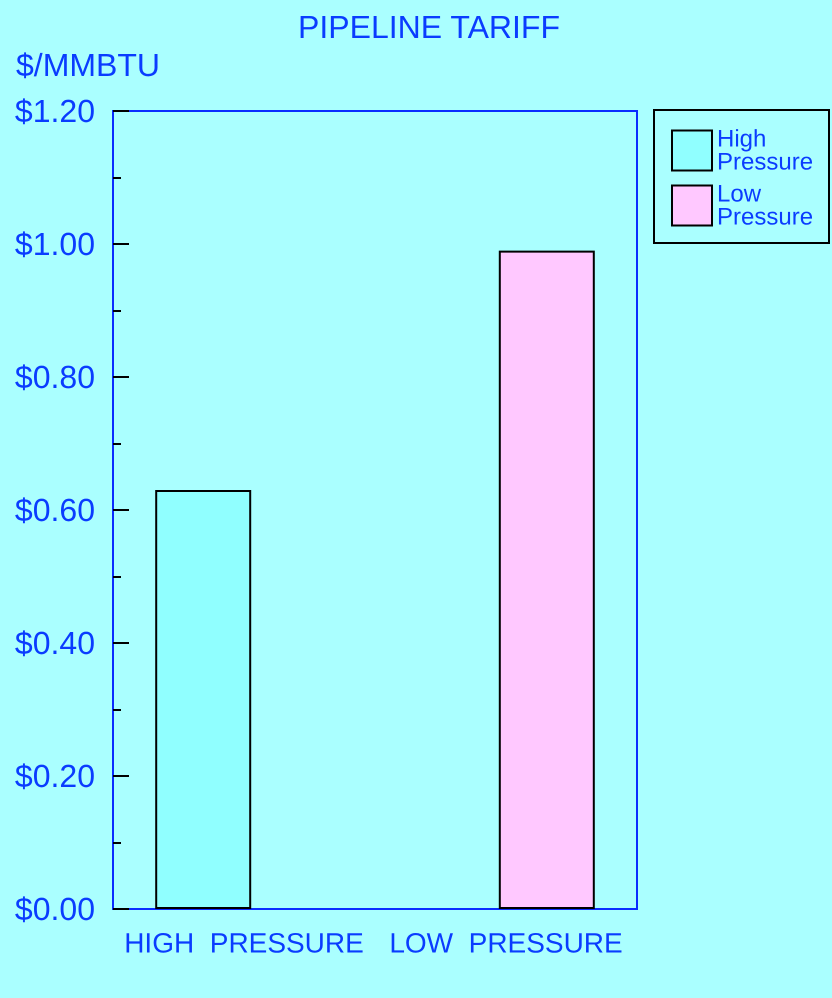 This screenshot has height=998, width=832. I want to click on chart-title: PIPELINE TARIFF, so click(429, 27).